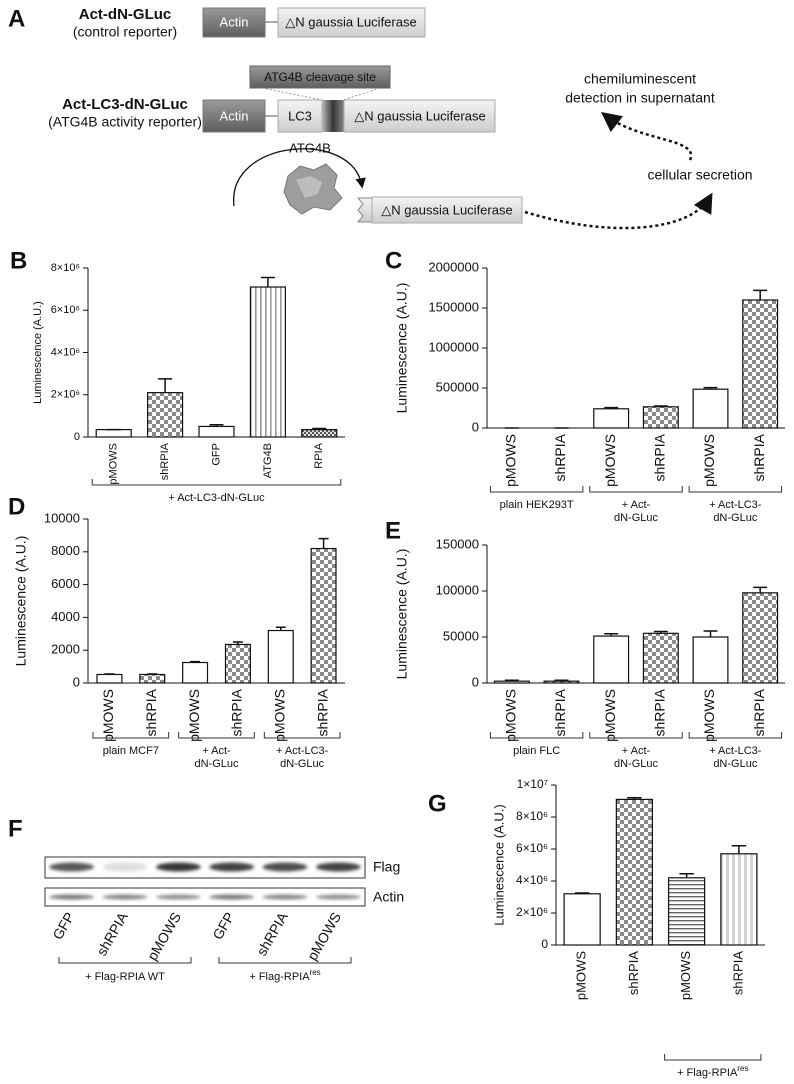 The width and height of the screenshot is (794, 1084). Describe the element at coordinates (65, 268) in the screenshot. I see `y-tick-label: 8×10⁶` at that location.